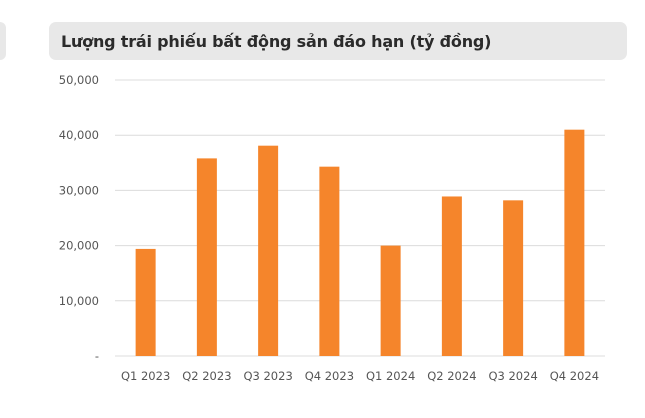 This screenshot has height=418, width=645. I want to click on x-tick-label: Q2 2024, so click(451, 376).